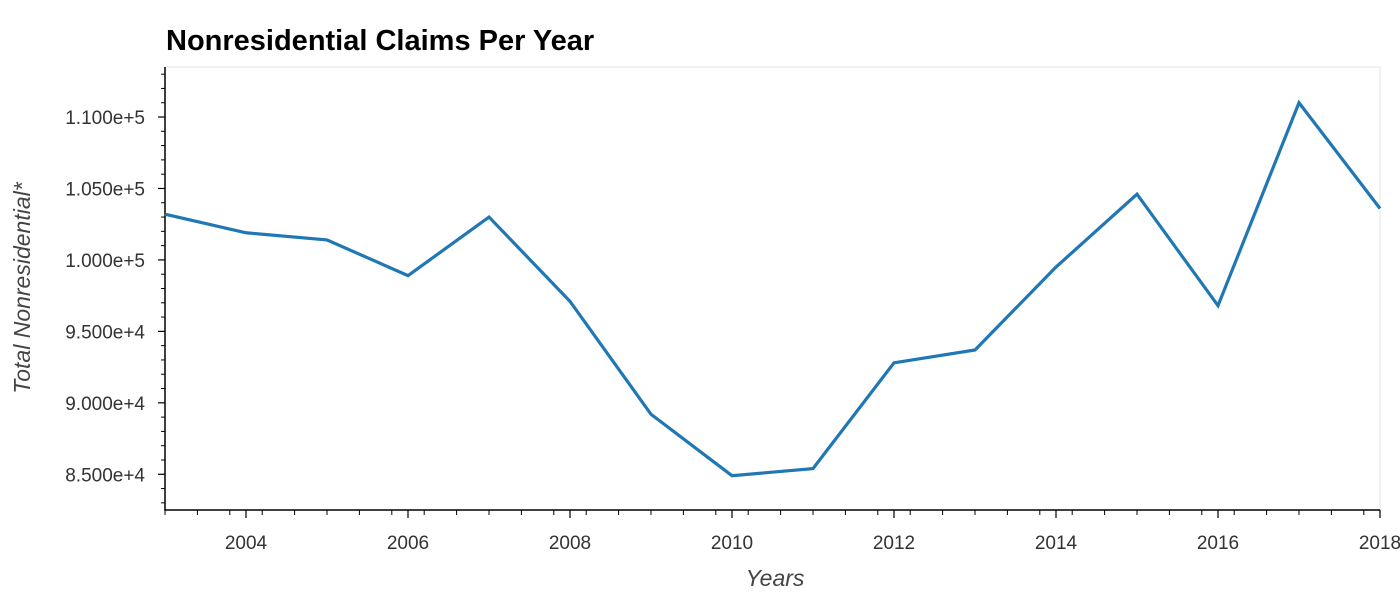 The image size is (1400, 600). Describe the element at coordinates (408, 543) in the screenshot. I see `x-tick-label: 2006` at that location.